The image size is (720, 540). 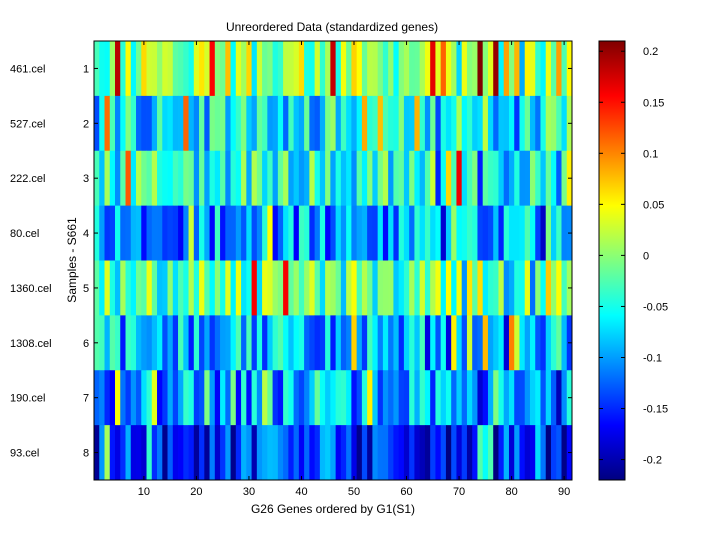 I want to click on sample-label: 1360.cel, so click(x=31, y=289).